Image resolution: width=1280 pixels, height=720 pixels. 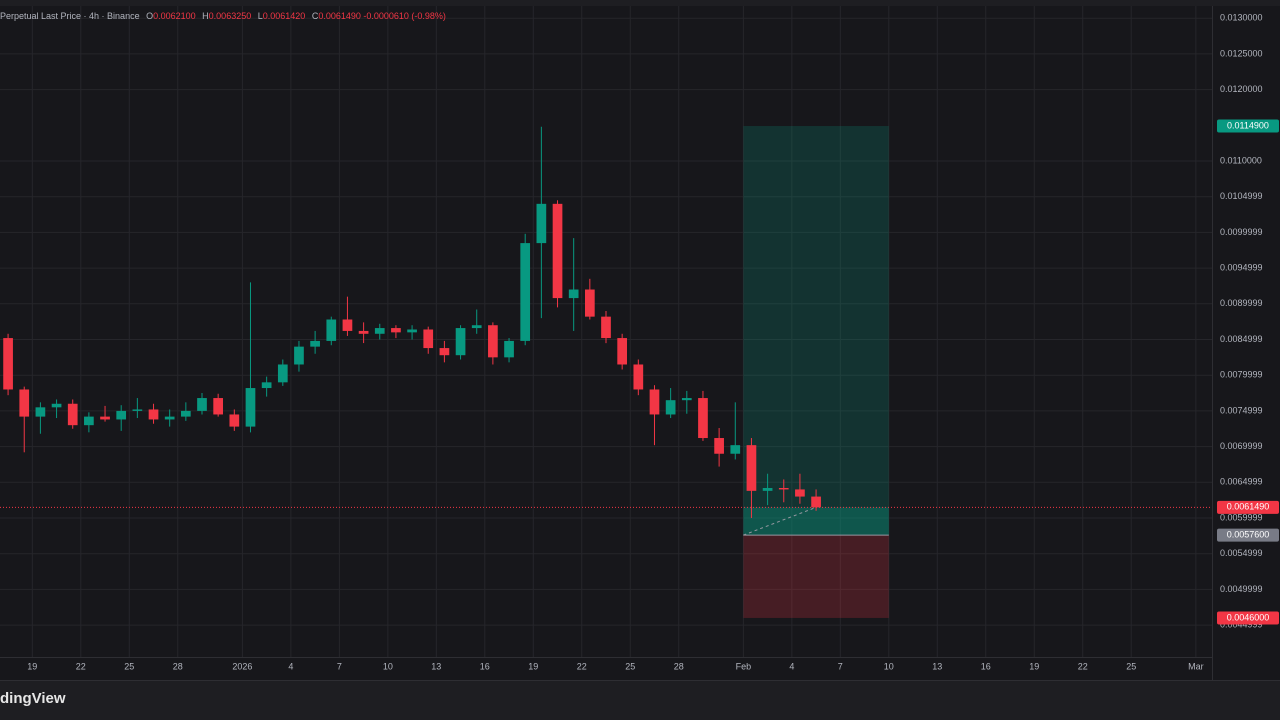 What do you see at coordinates (150, 16) in the screenshot?
I see `legend-key: O` at bounding box center [150, 16].